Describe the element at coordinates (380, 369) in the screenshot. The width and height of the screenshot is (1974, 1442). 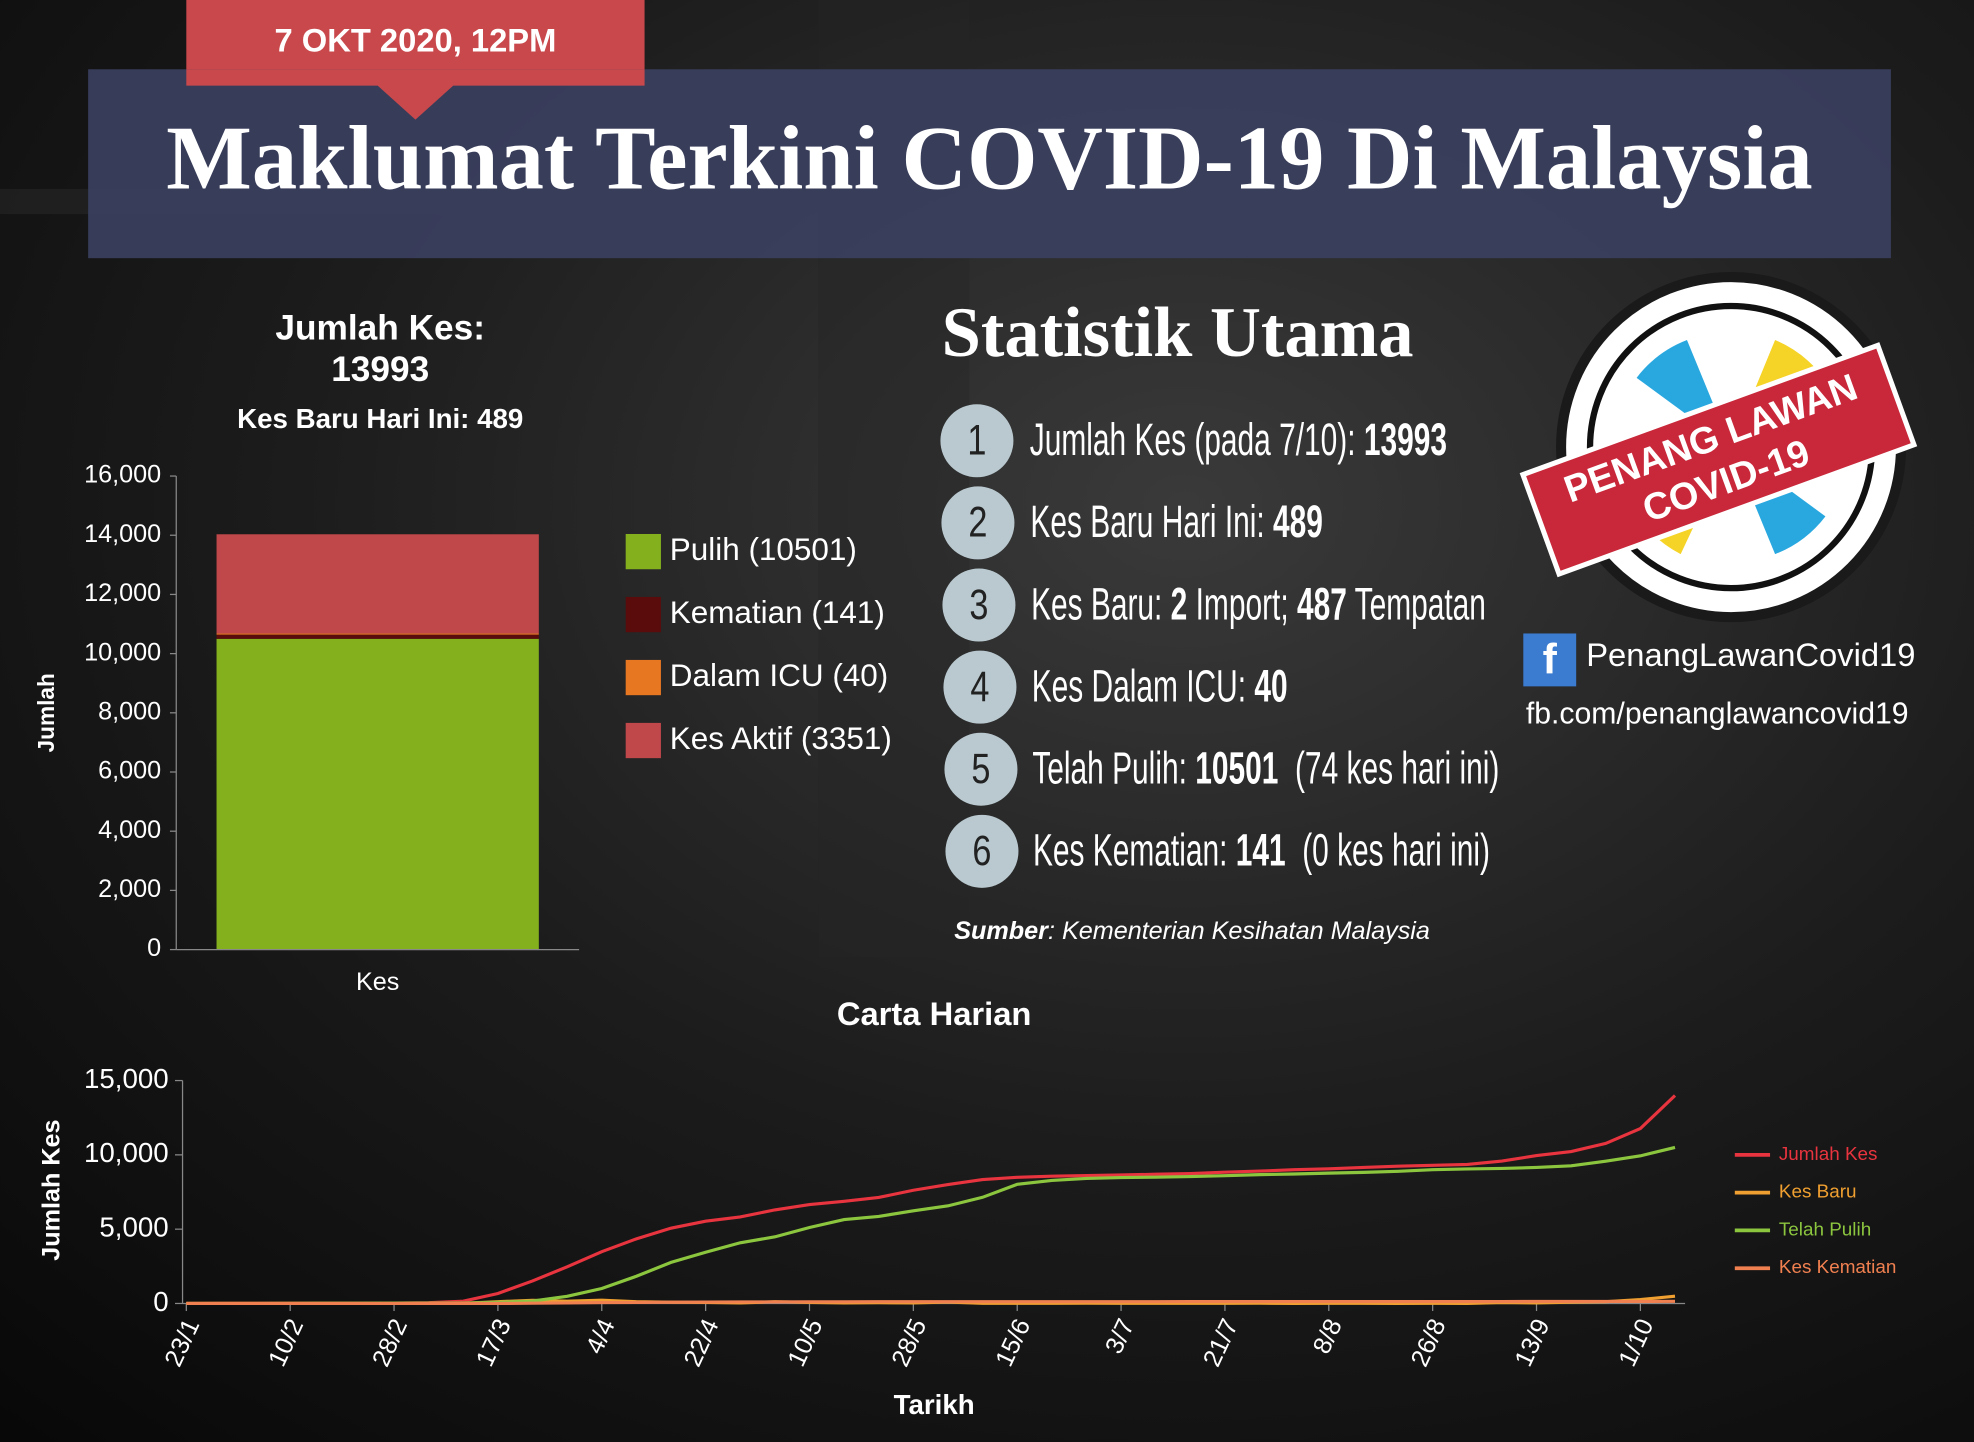
I see `bar-title: 13993` at that location.